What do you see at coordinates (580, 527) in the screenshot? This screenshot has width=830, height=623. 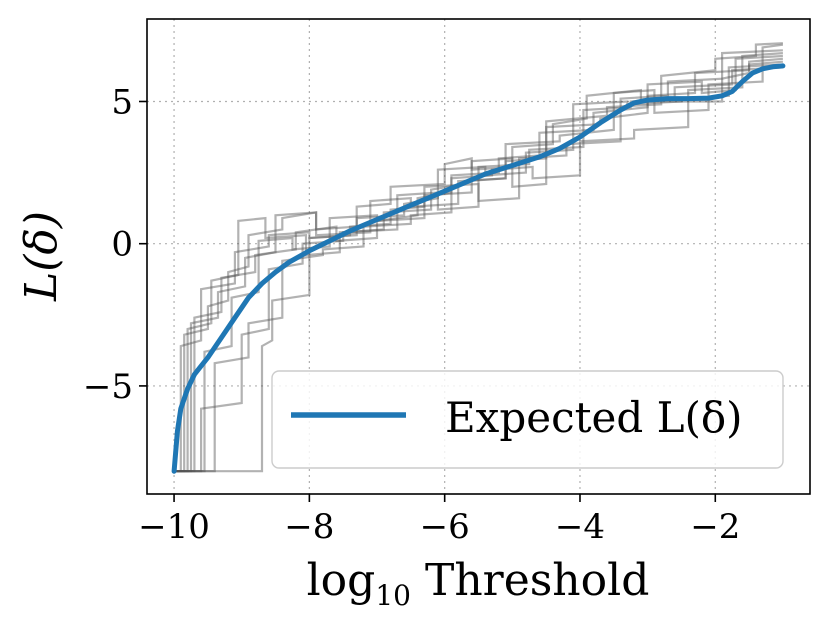 I see `x-tick-label-3: −4` at bounding box center [580, 527].